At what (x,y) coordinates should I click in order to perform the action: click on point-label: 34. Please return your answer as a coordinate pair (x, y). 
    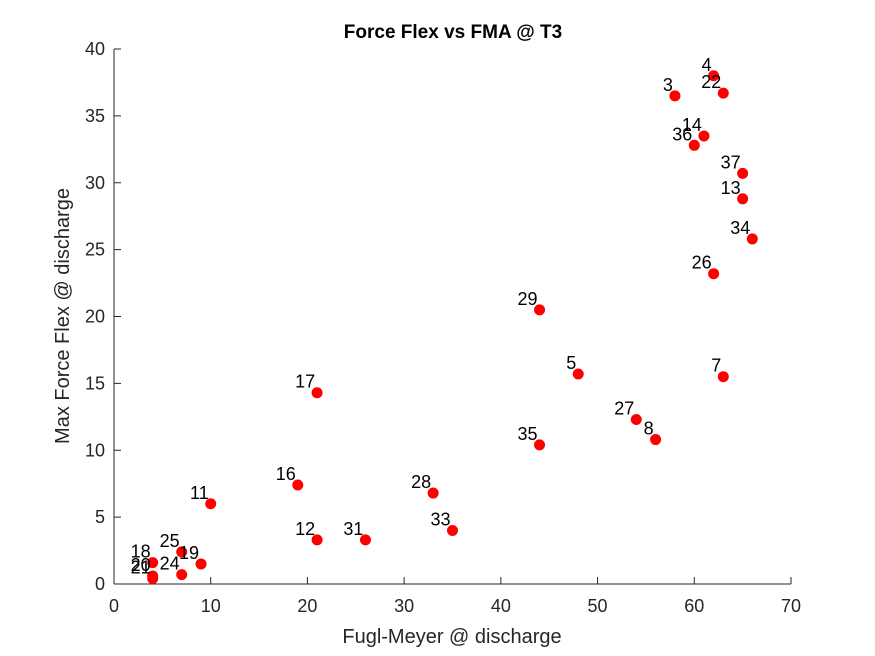
    Looking at the image, I should click on (740, 228).